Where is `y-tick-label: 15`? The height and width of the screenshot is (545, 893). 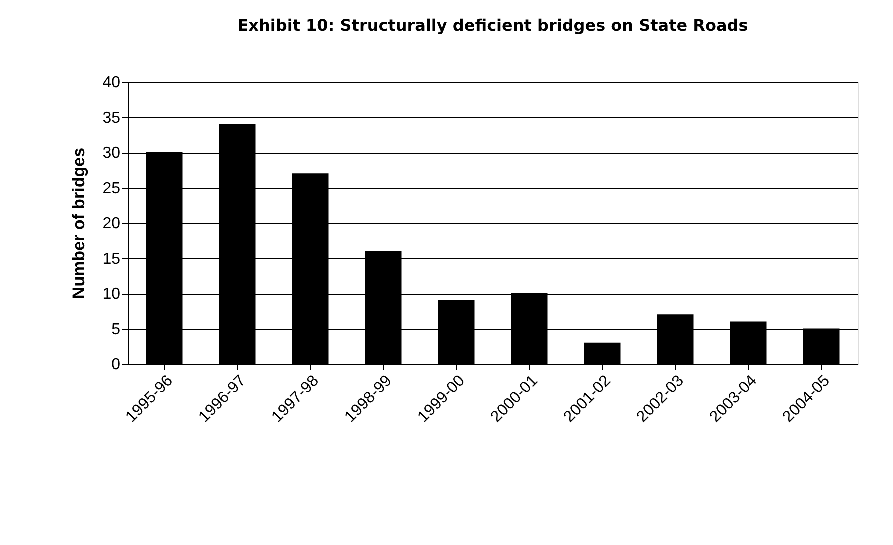
y-tick-label: 15 is located at coordinates (111, 259).